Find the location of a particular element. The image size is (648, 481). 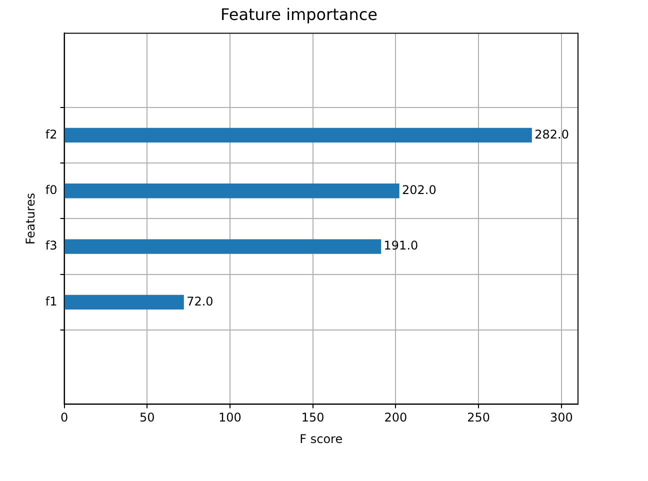

y-axis-title: Features is located at coordinates (30, 218).